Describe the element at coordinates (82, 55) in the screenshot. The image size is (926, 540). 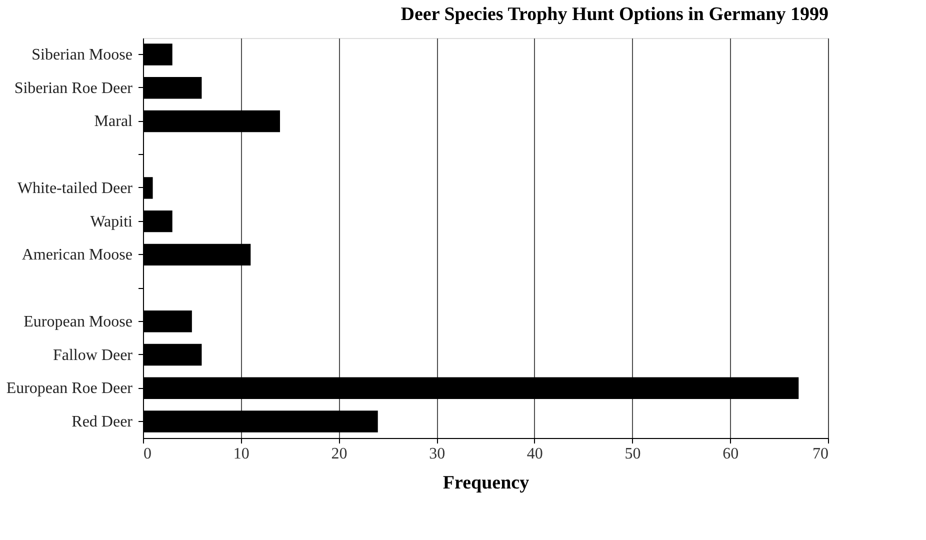
I see `y-tick-label: Siberian Moose` at that location.